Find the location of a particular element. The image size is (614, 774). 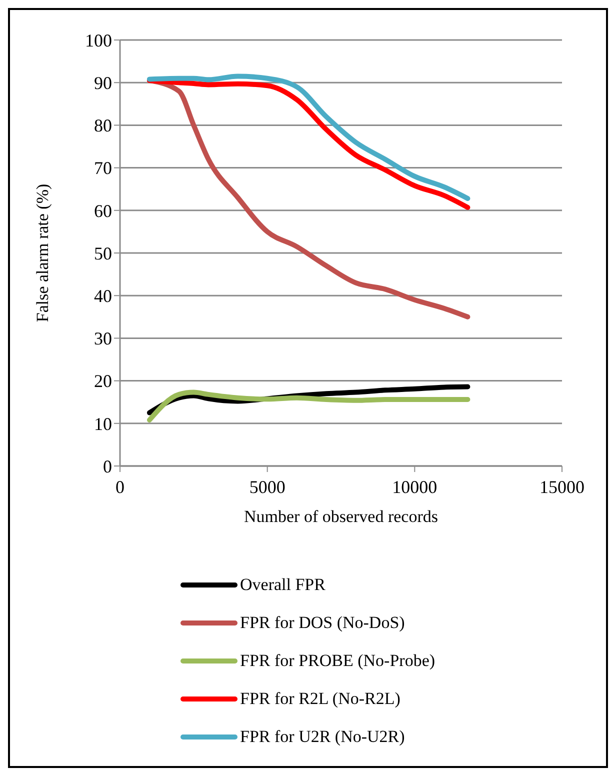

legend-label: Overall FPR is located at coordinates (283, 585).